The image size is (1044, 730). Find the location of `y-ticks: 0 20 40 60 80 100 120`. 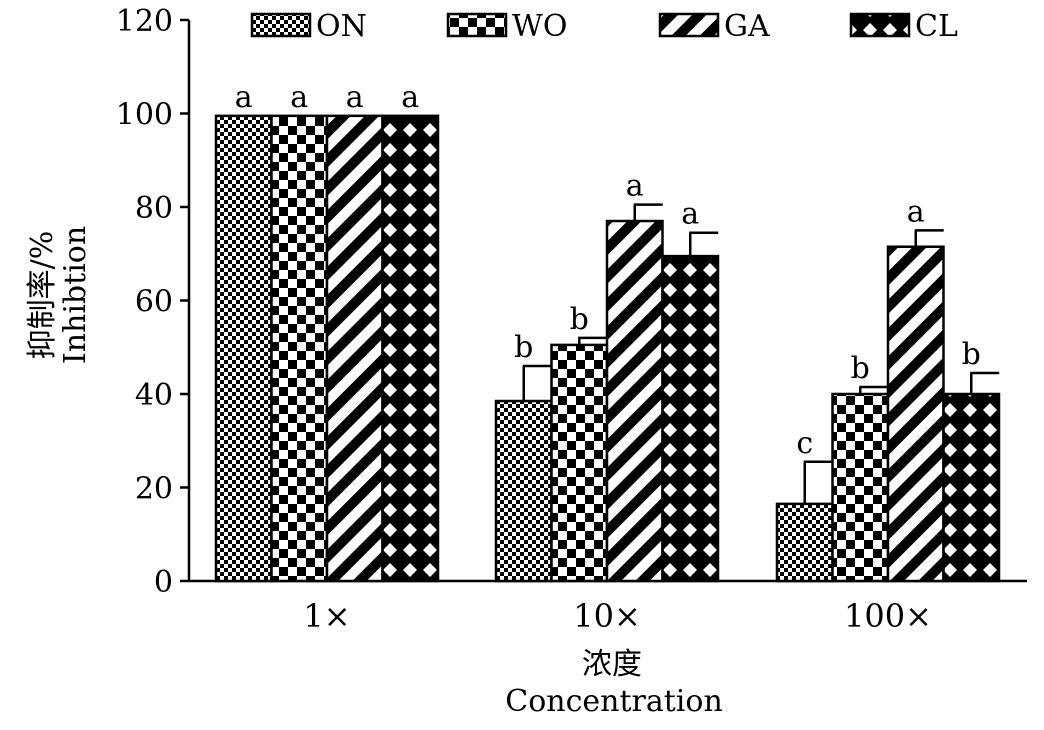

y-ticks: 0 20 40 60 80 100 120 is located at coordinates (152, 302).